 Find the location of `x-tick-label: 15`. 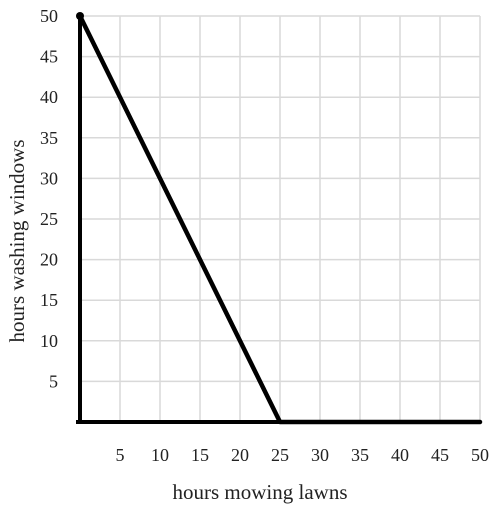

x-tick-label: 15 is located at coordinates (200, 455).